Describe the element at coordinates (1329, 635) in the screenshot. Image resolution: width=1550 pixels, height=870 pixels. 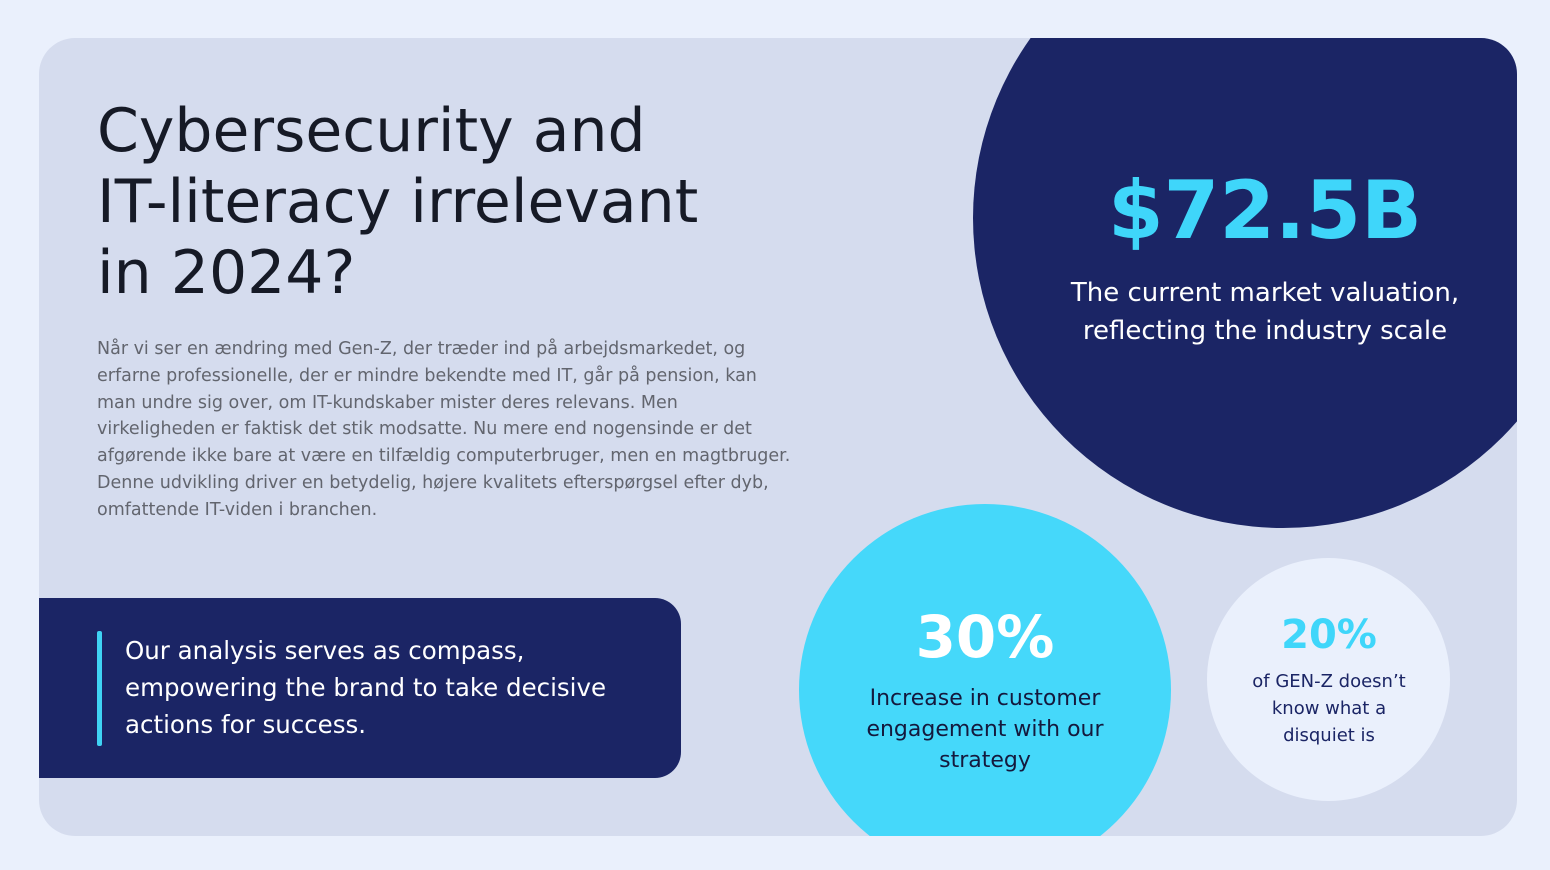
I see `genz-stat-value: 20%` at that location.